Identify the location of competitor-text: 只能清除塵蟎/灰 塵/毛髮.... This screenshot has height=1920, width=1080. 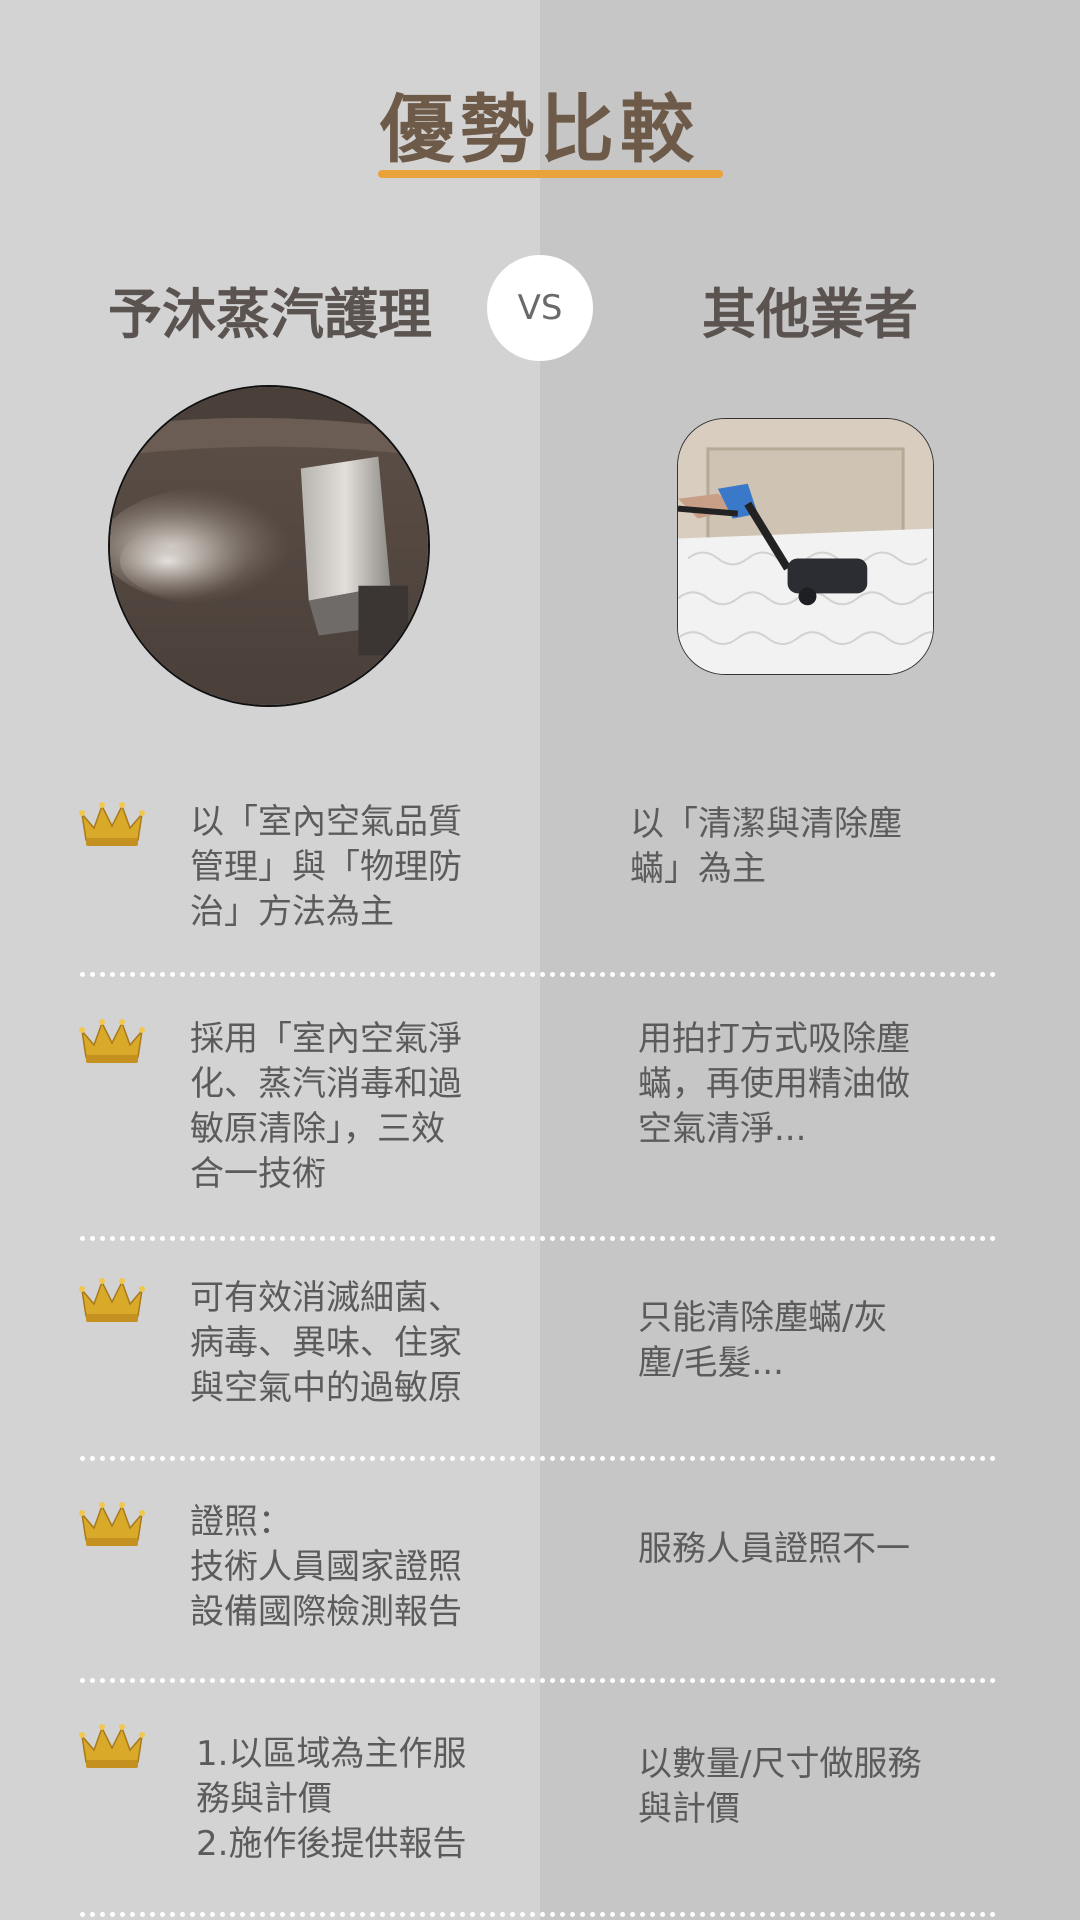
(763, 1340).